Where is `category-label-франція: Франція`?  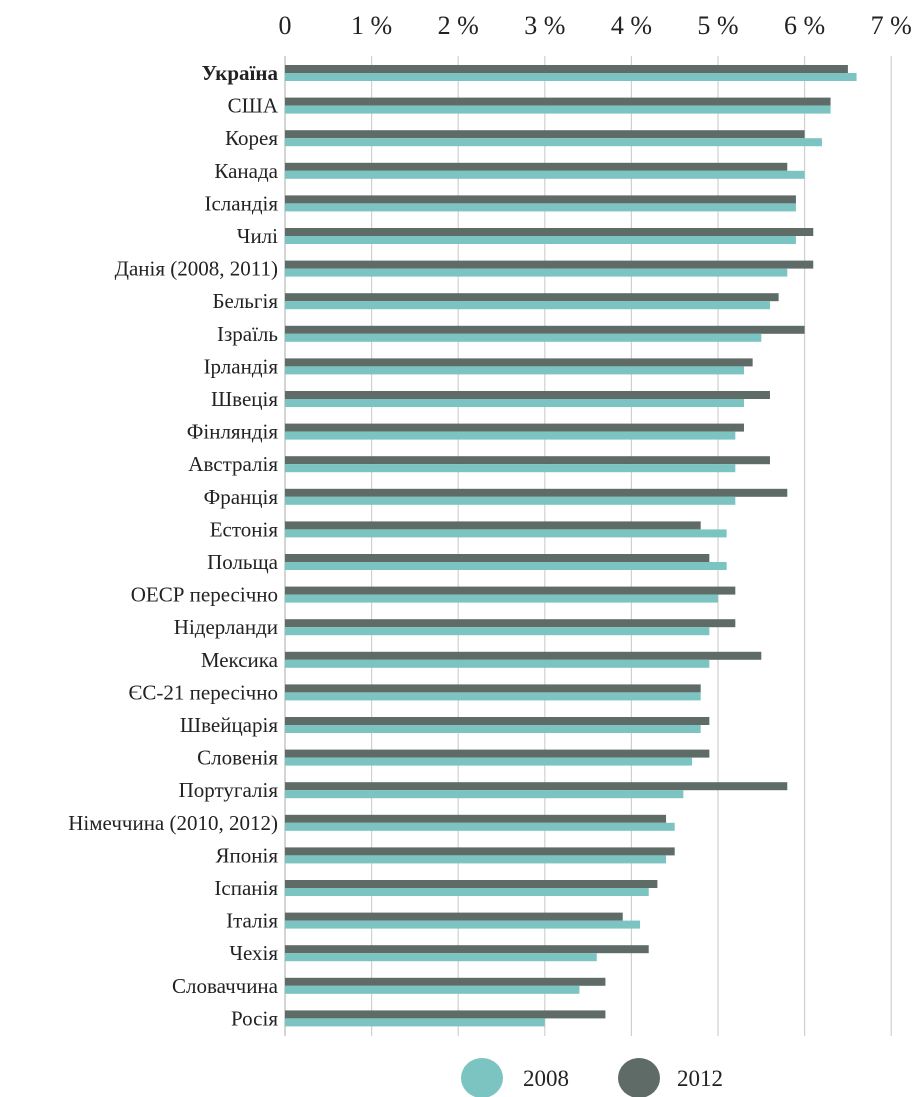 category-label-франція: Франція is located at coordinates (241, 497).